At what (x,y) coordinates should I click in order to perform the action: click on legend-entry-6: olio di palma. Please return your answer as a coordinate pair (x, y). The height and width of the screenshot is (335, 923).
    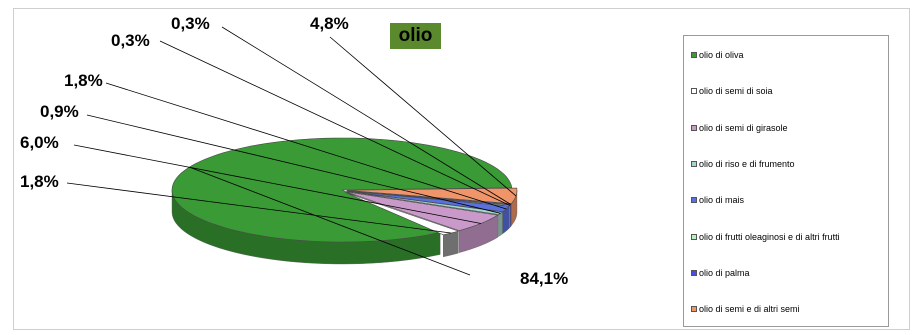
    Looking at the image, I should click on (717, 273).